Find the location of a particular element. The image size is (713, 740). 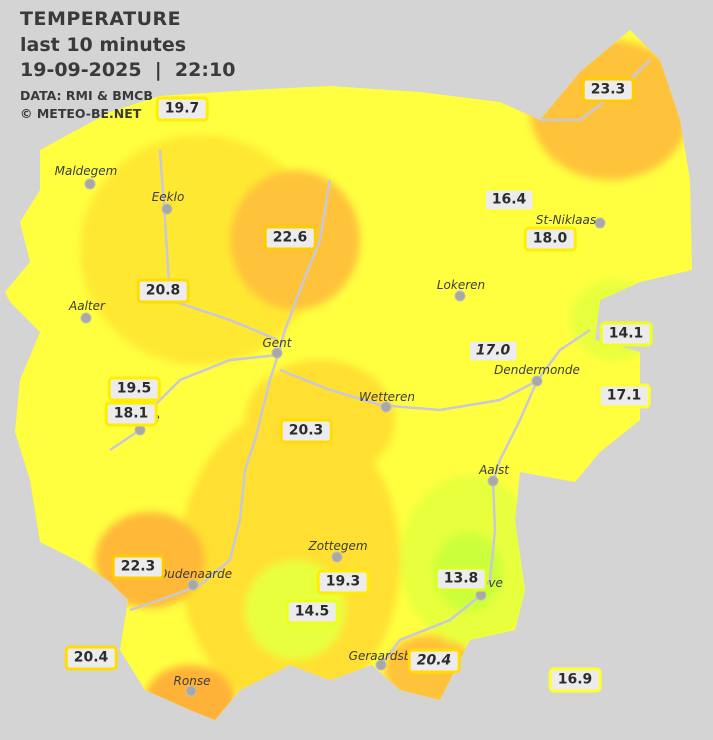

temperature-reading: 22.6 is located at coordinates (290, 238).